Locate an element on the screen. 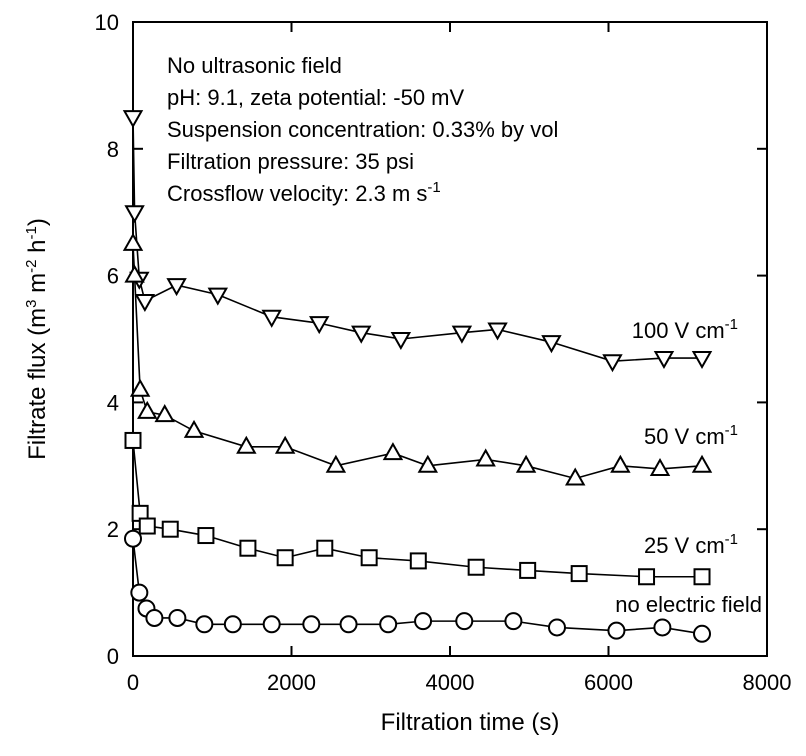 The width and height of the screenshot is (806, 756). y-axis-label-part: -1 is located at coordinates (31, 232).